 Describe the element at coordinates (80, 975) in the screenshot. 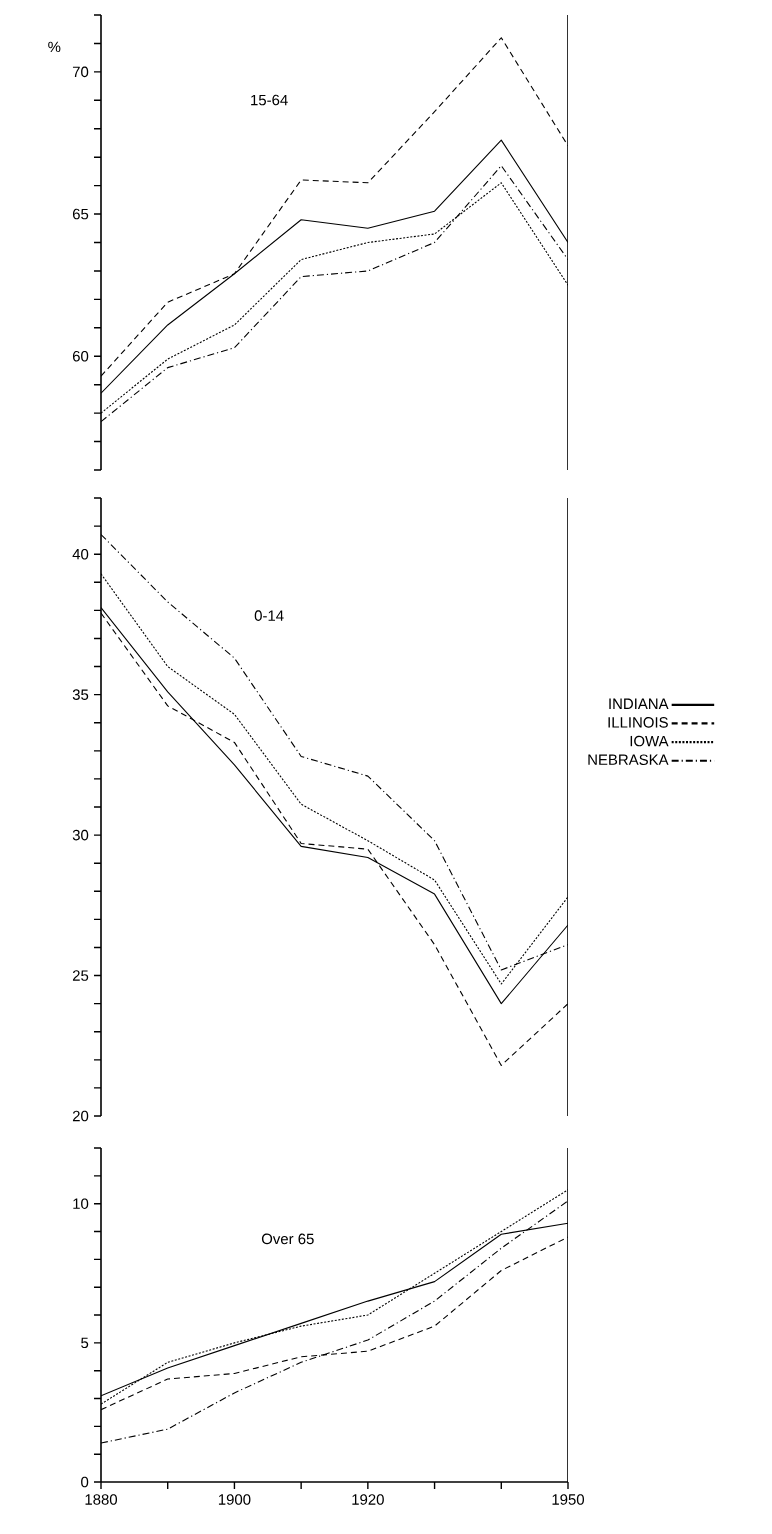

I see `y-tick-label: 25` at that location.